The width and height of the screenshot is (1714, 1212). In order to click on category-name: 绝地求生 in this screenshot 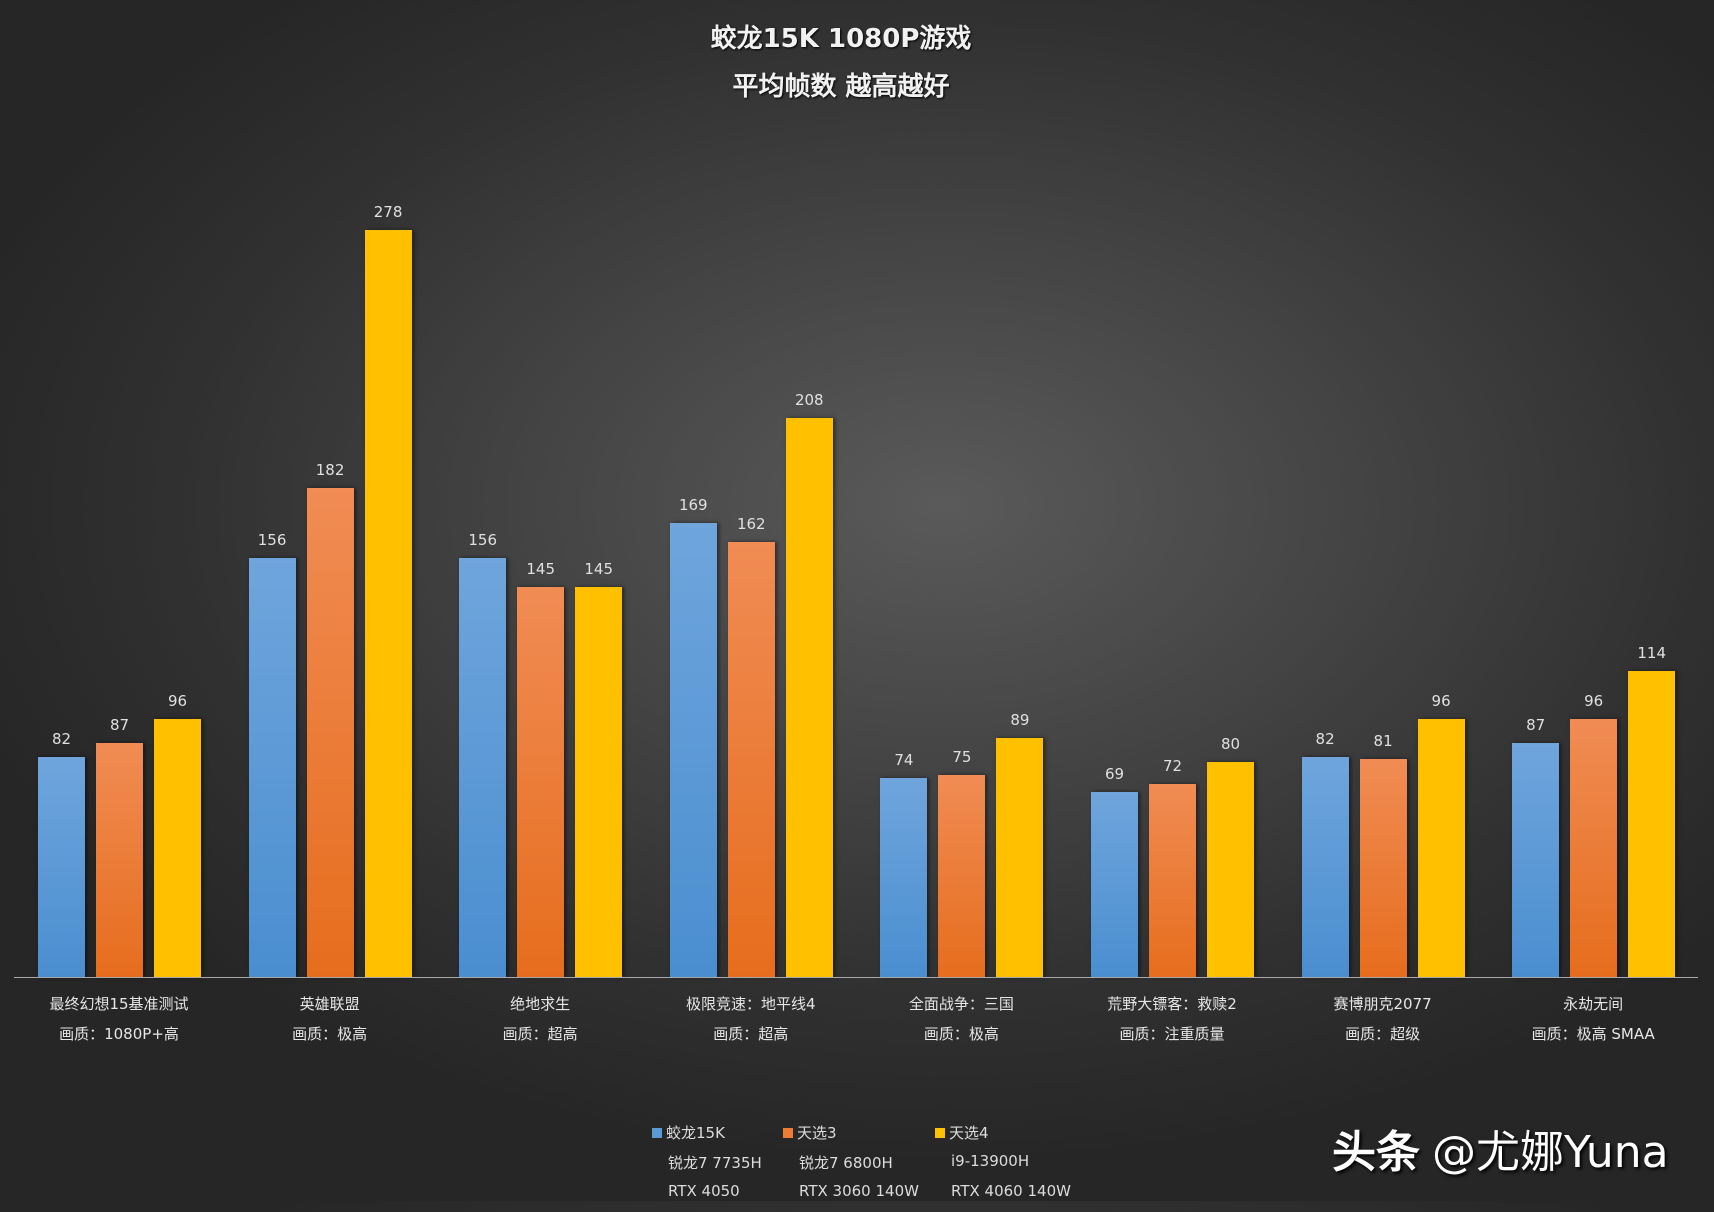, I will do `click(540, 1004)`.